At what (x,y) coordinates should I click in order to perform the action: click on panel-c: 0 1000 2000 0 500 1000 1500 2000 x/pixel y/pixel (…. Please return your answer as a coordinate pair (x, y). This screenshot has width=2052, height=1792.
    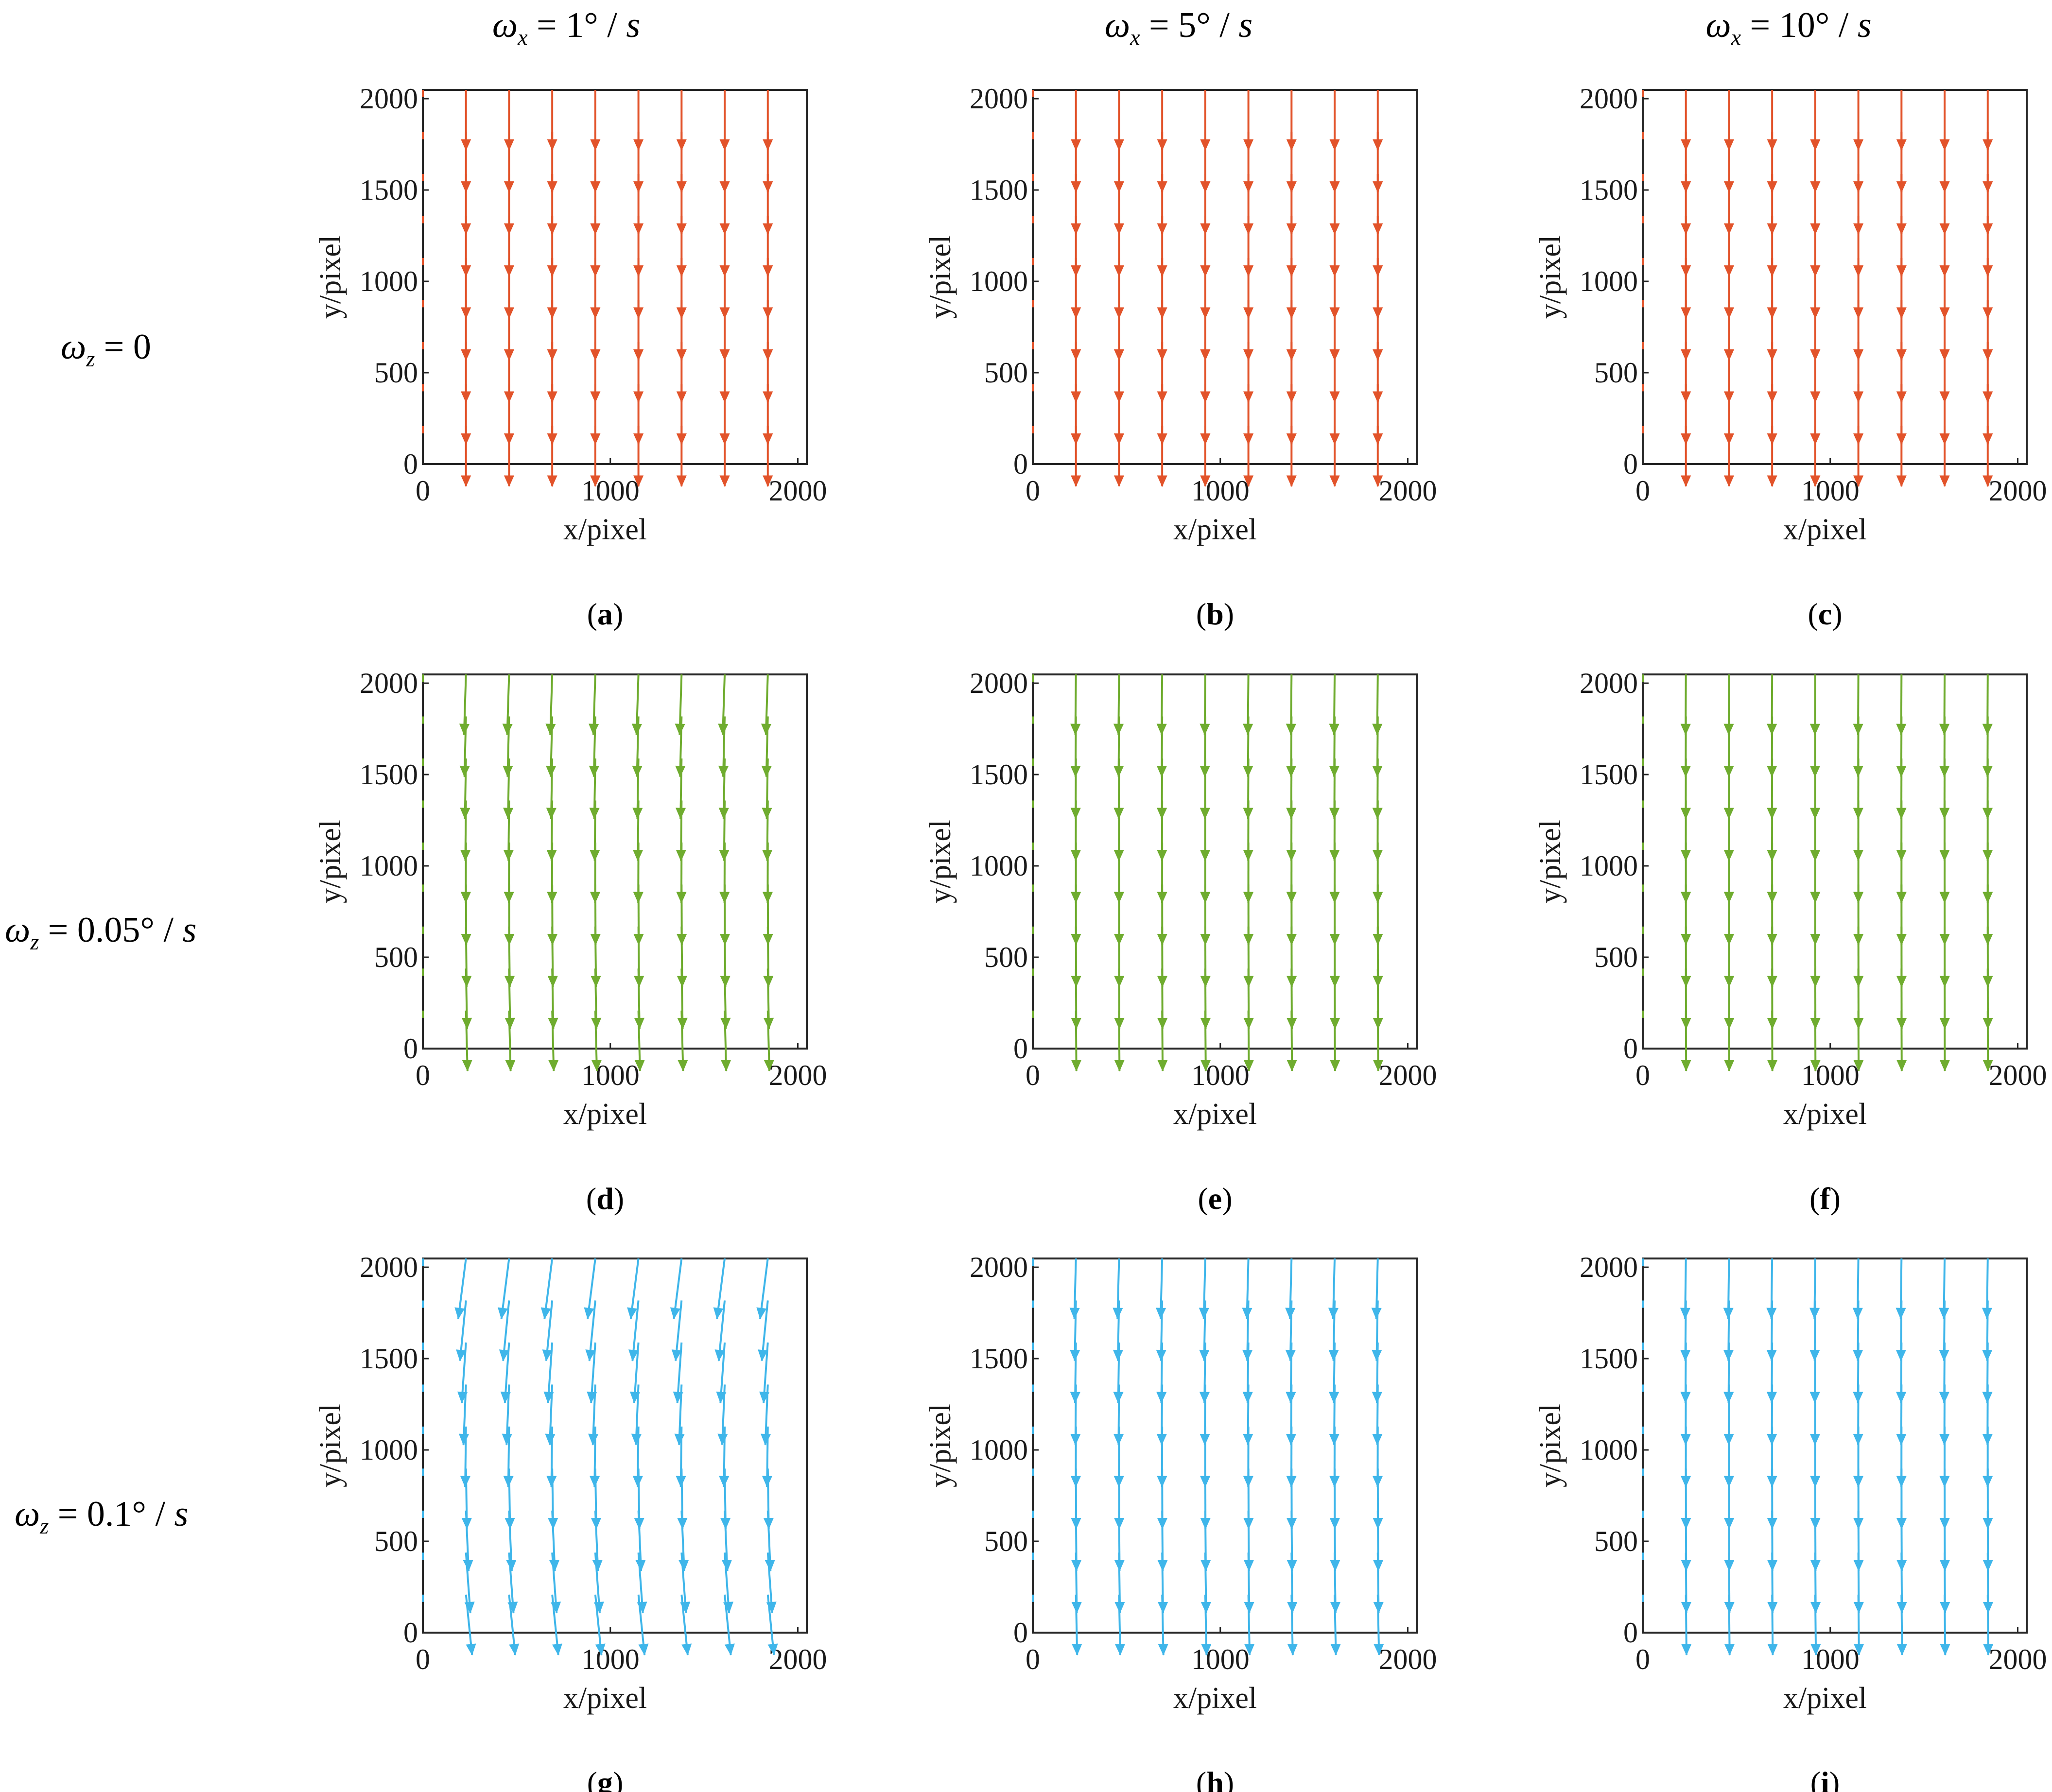
    Looking at the image, I should click on (1790, 357).